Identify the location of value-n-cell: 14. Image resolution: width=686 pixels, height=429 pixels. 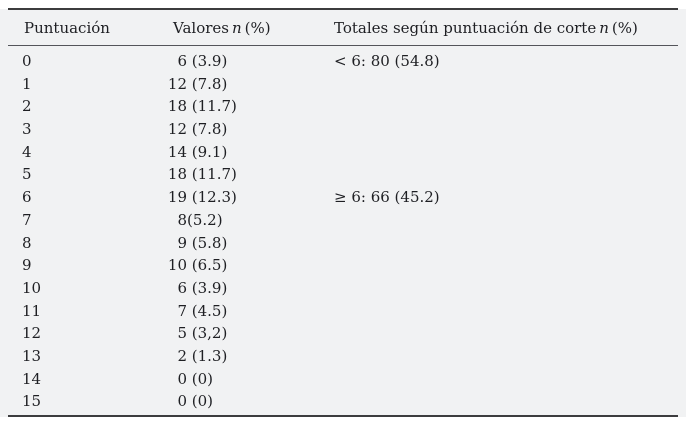
(177, 151).